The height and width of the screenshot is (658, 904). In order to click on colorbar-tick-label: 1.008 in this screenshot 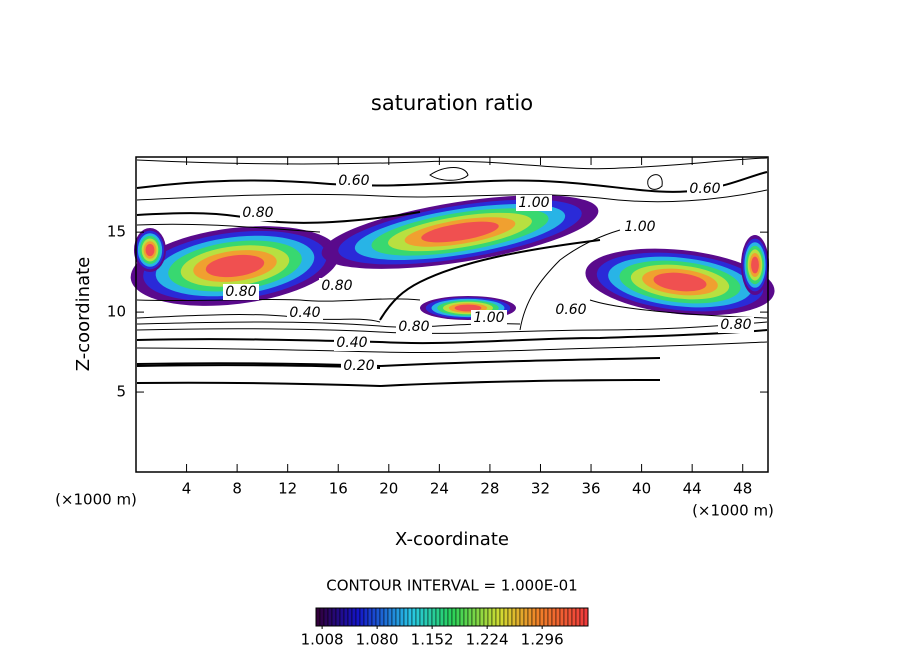, I will do `click(322, 640)`.